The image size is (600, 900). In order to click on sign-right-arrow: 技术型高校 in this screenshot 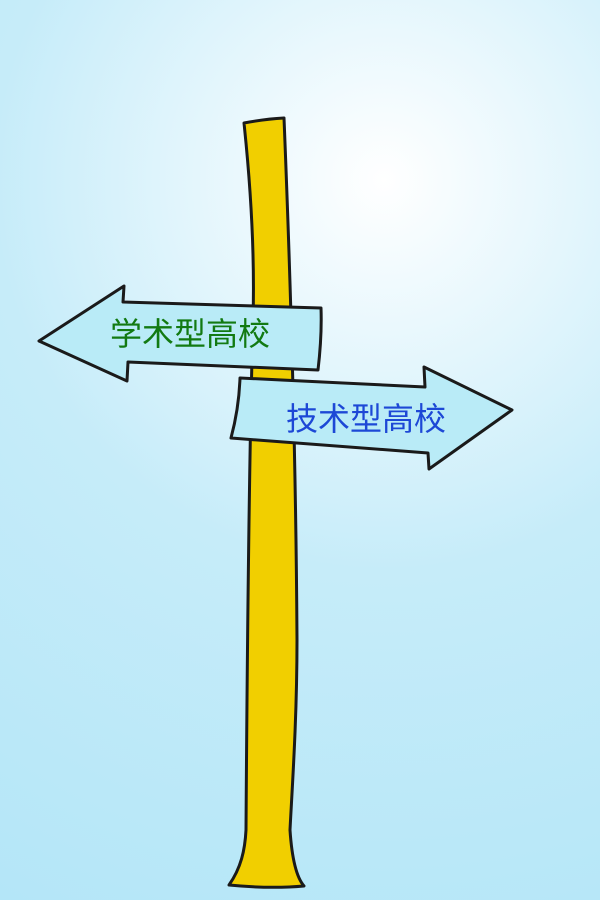, I will do `click(371, 418)`.